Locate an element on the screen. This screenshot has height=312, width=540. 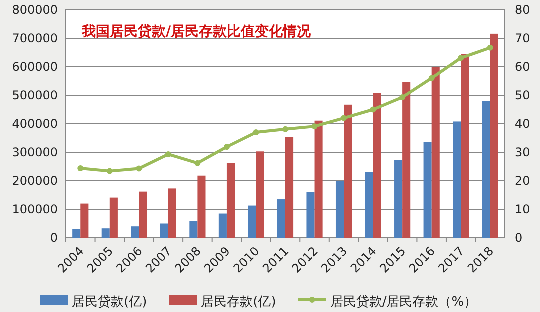
y2-tick-label: 80 is located at coordinates (522, 10).